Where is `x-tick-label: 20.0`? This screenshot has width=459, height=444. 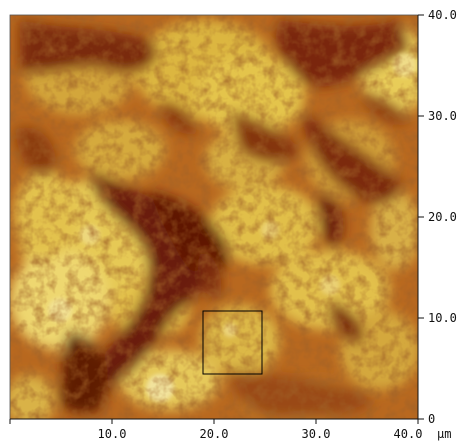
x-tick-label: 20.0 is located at coordinates (214, 434).